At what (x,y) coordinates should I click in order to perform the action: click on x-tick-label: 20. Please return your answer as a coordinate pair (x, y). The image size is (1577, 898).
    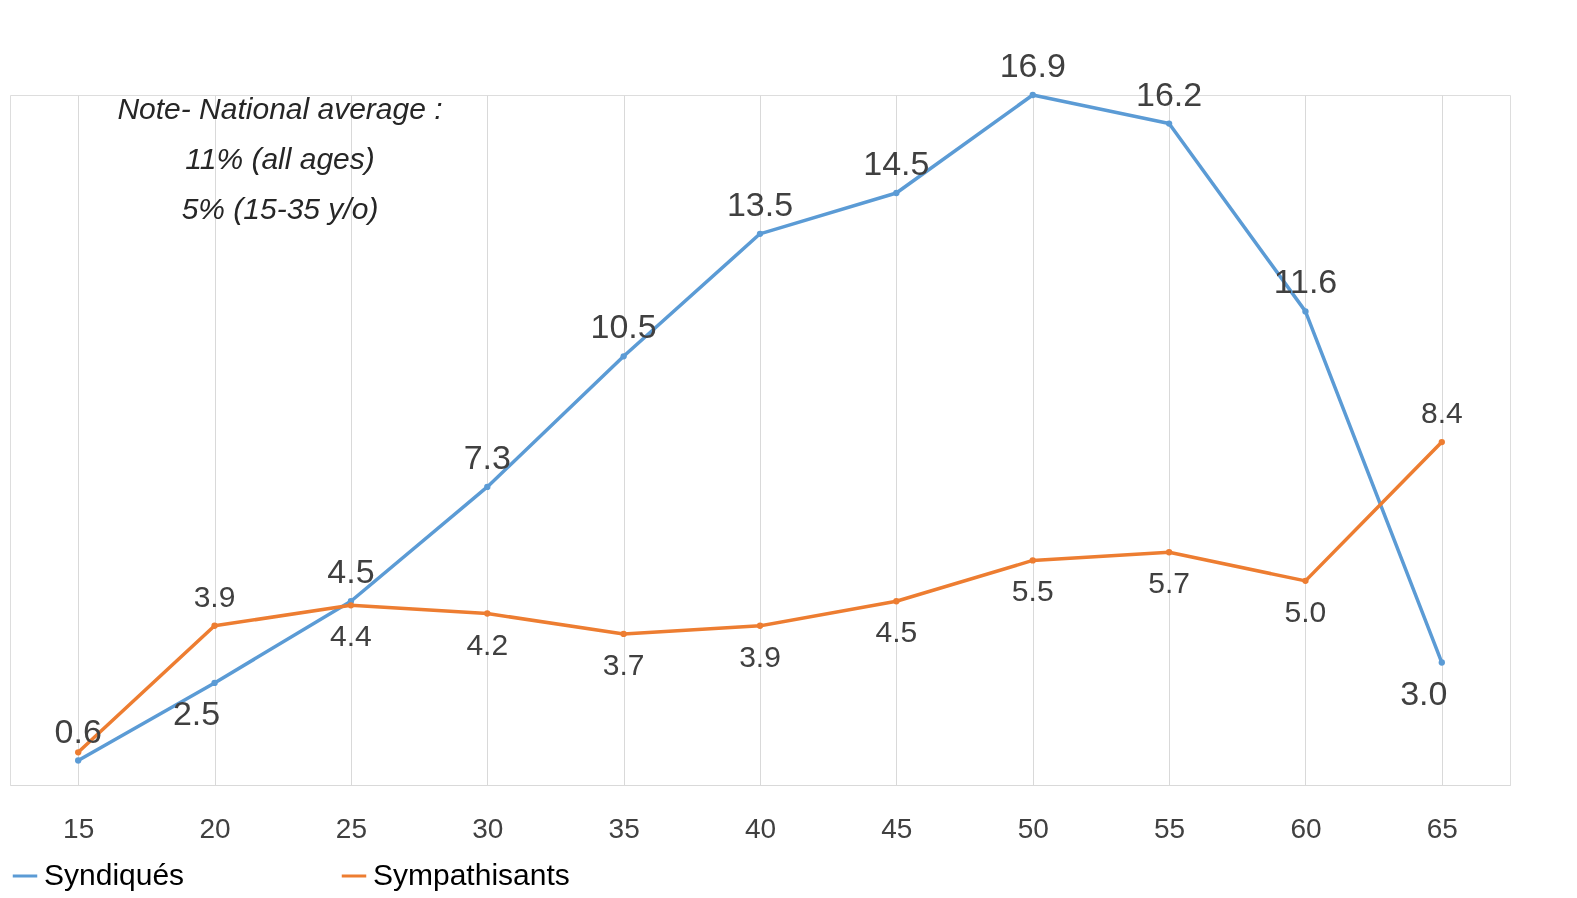
    Looking at the image, I should click on (215, 828).